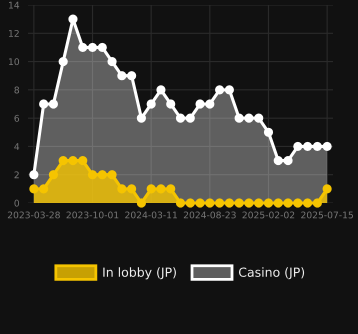 Image resolution: width=358 pixels, height=334 pixels. Describe the element at coordinates (17, 90) in the screenshot. I see `y-tick-label: 8` at that location.